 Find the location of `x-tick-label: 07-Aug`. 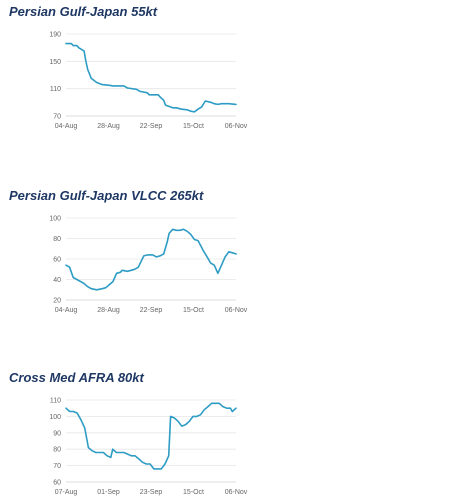

x-tick-label: 07-Aug is located at coordinates (66, 492).